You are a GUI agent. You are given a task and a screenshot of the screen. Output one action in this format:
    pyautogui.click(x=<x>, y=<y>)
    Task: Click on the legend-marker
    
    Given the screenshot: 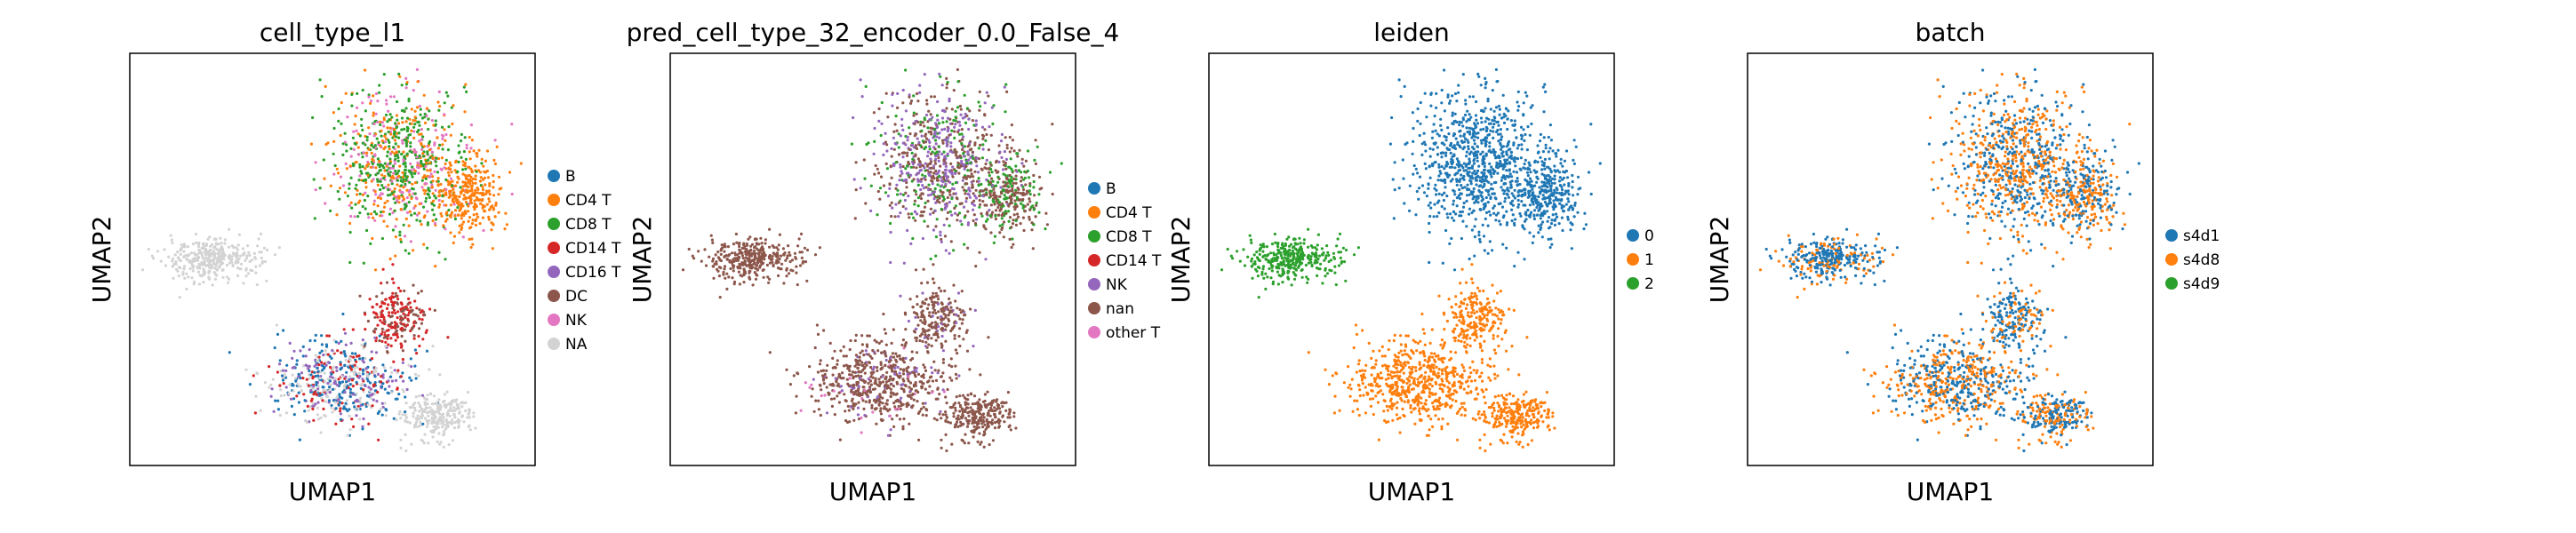 What is the action you would take?
    pyautogui.click(x=554, y=200)
    